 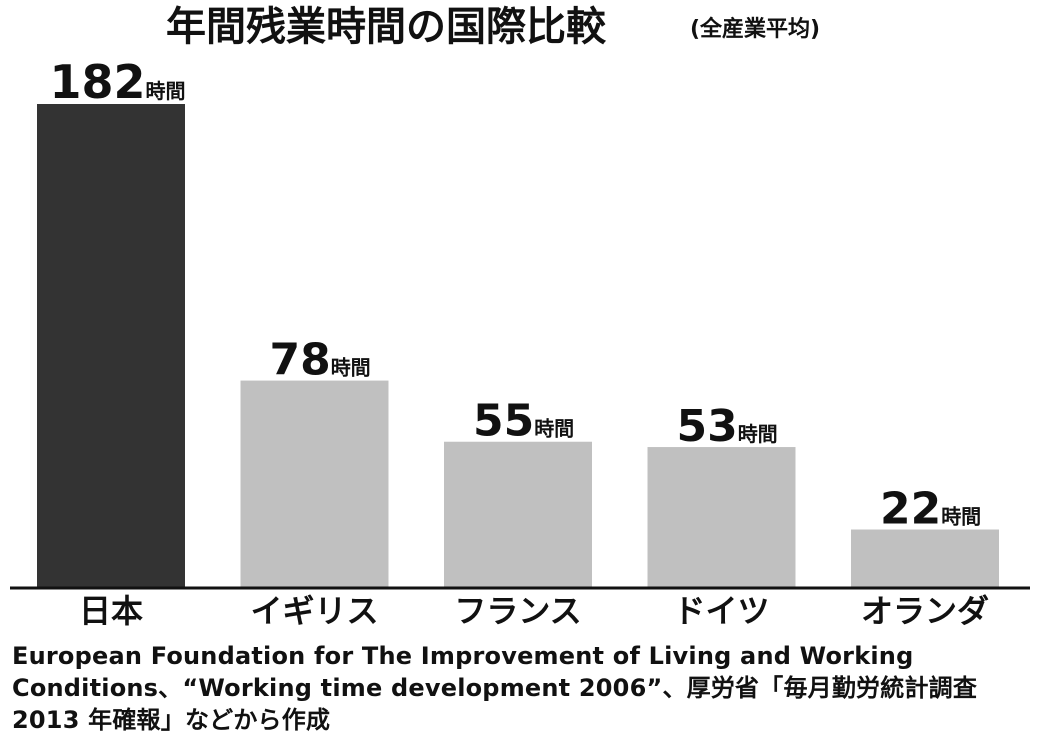 What do you see at coordinates (925, 611) in the screenshot?
I see `category-label-4: オランダ` at bounding box center [925, 611].